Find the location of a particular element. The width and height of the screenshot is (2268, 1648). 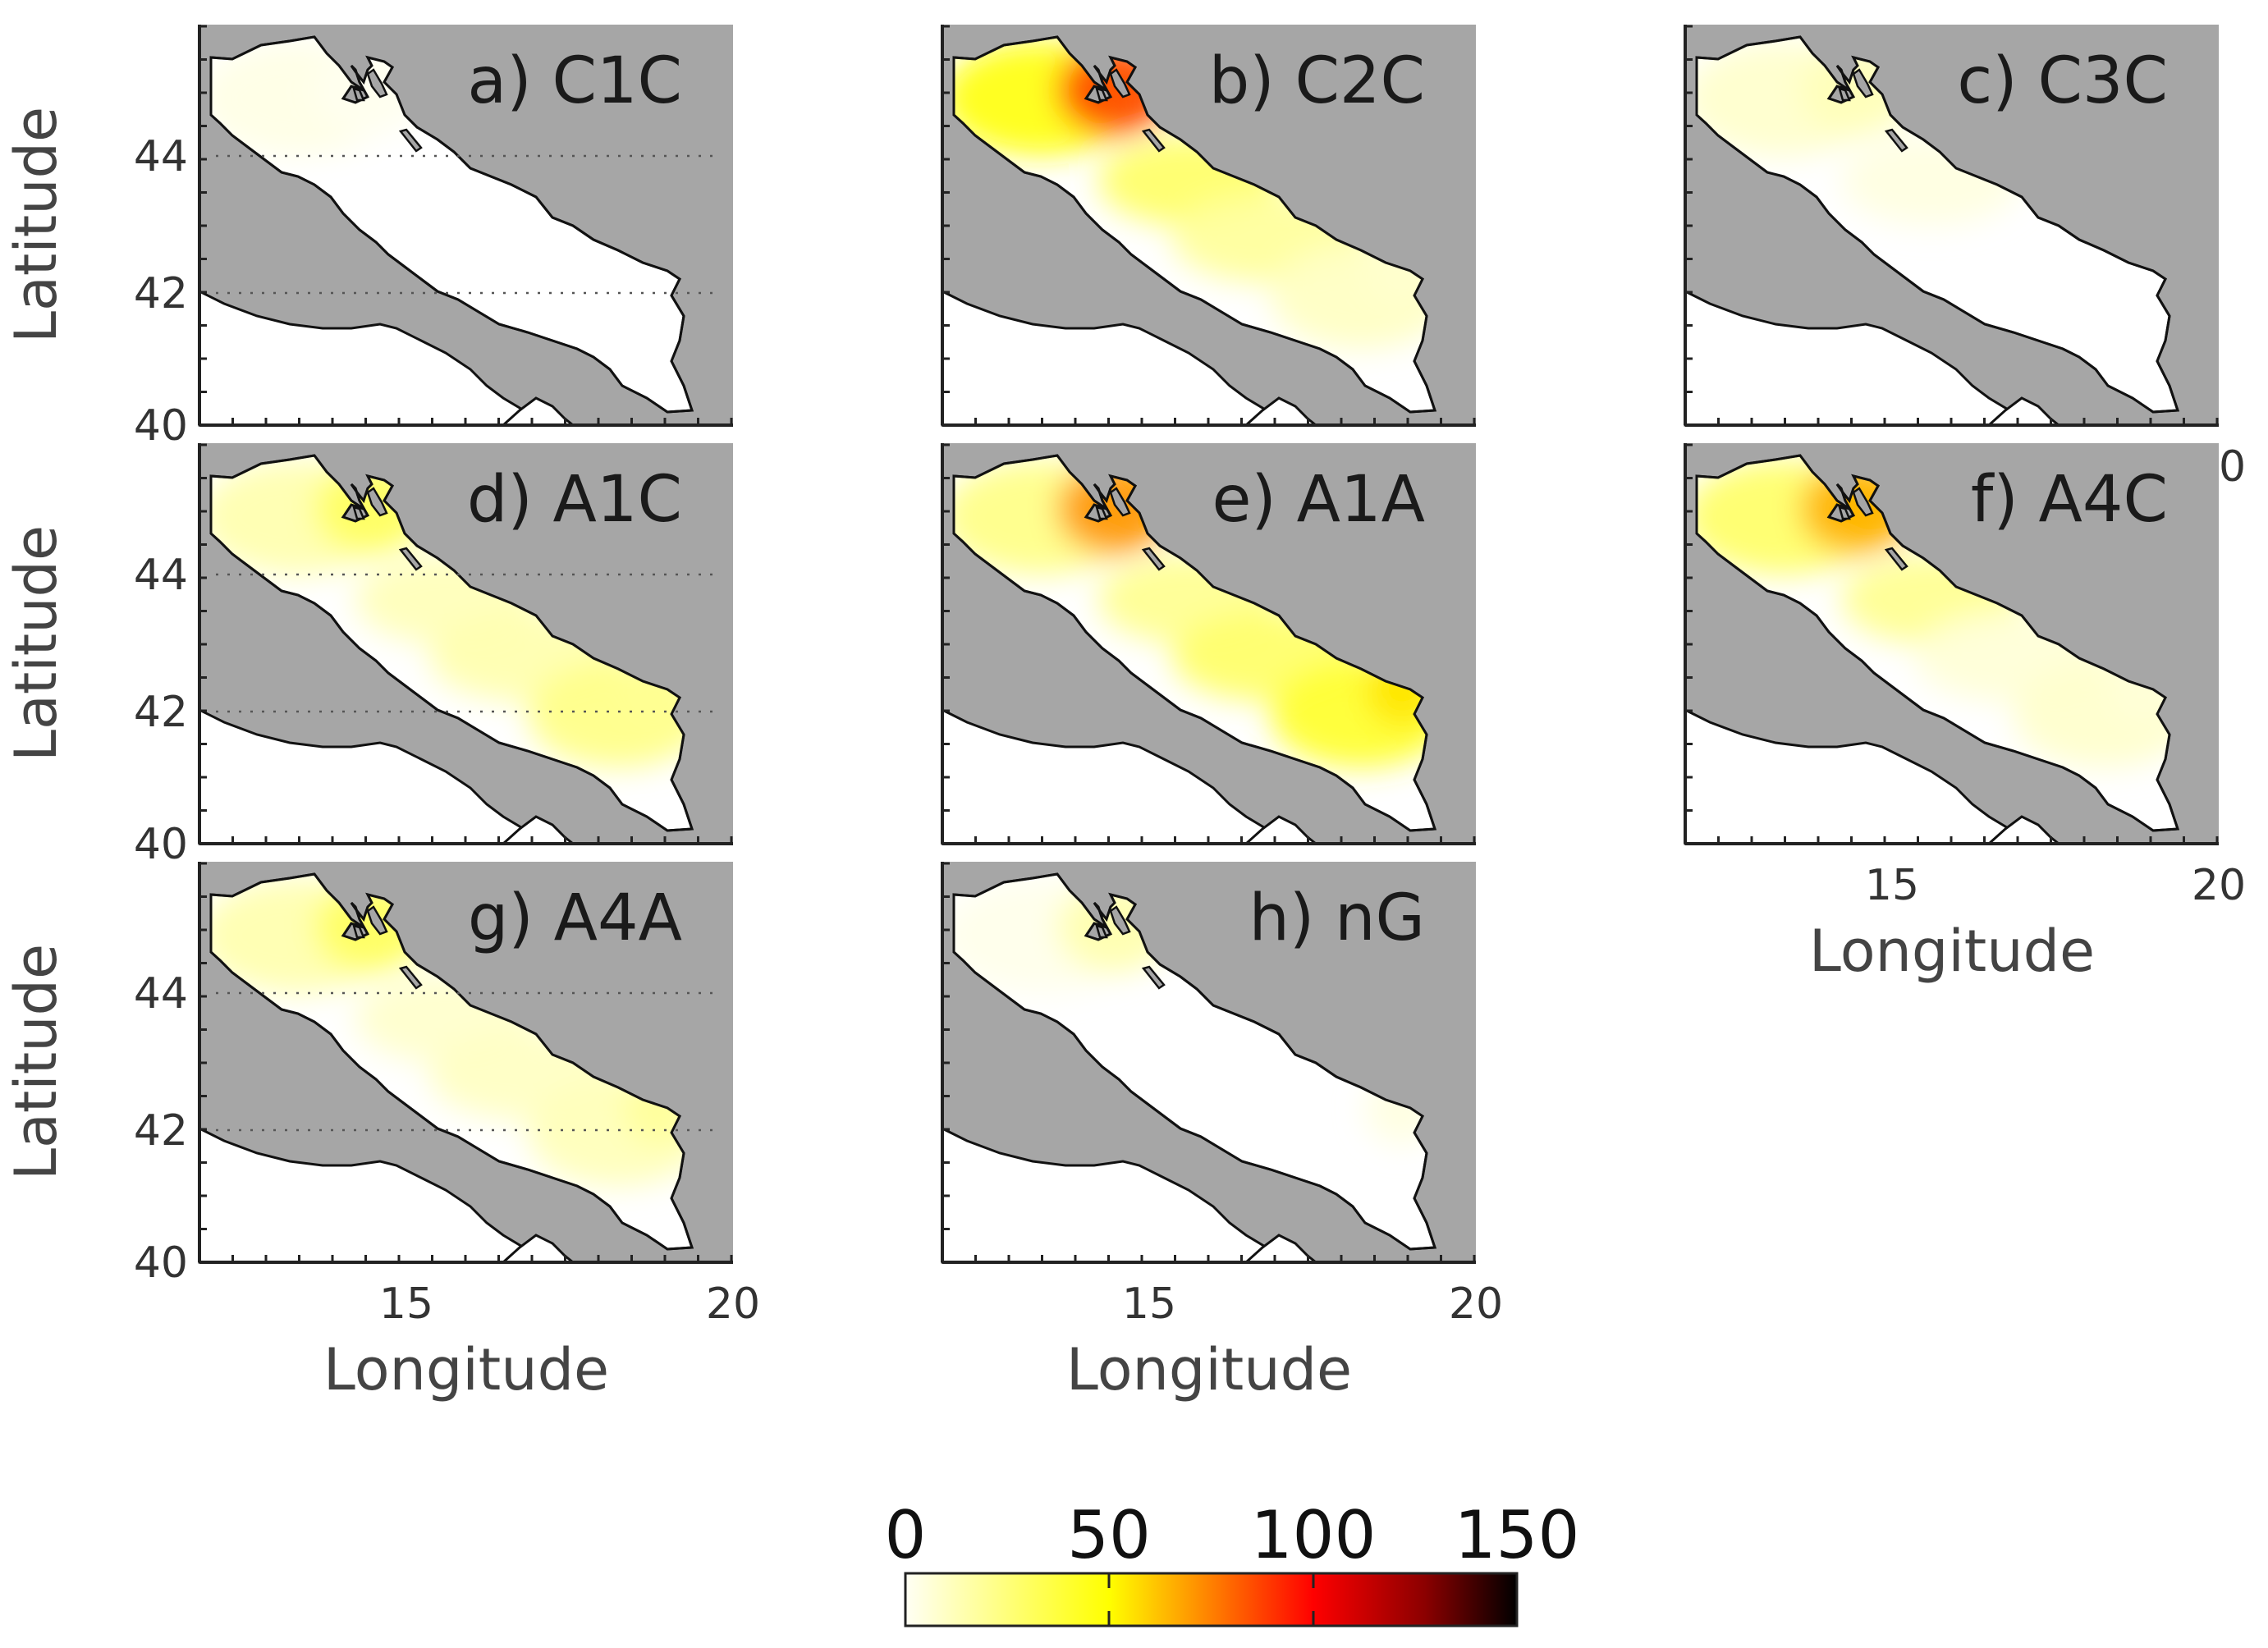

map-panel-h: 15 20 Longitude h) nG is located at coordinates (1222, 1132).